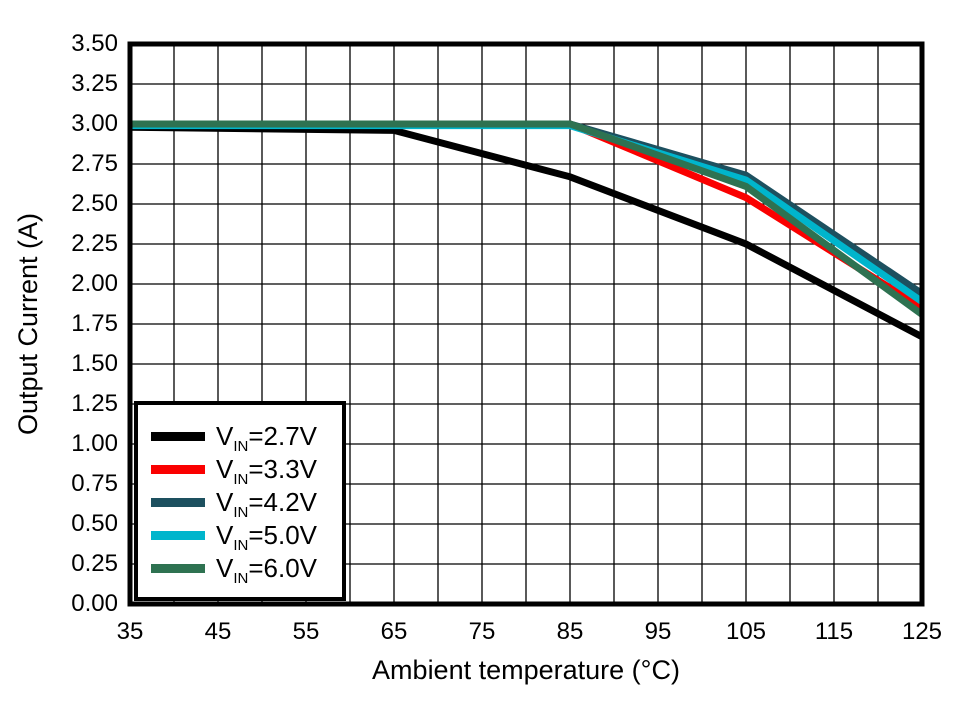  I want to click on legend-label-value: =4.2V, so click(283, 502).